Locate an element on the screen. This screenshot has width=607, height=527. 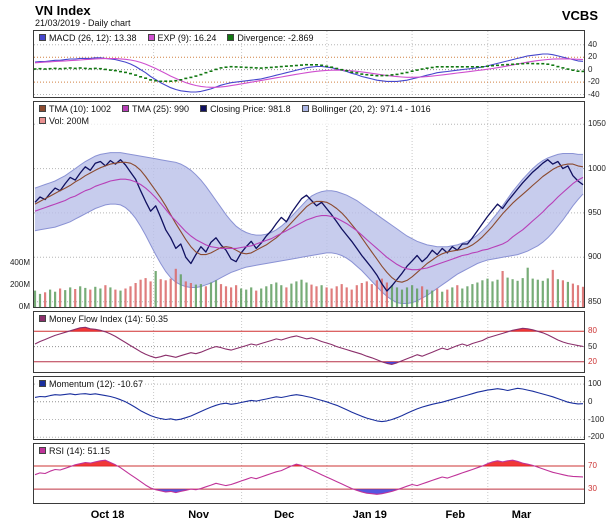
legend-item: Momentum (12): -10.67 is located at coordinates (91, 384).